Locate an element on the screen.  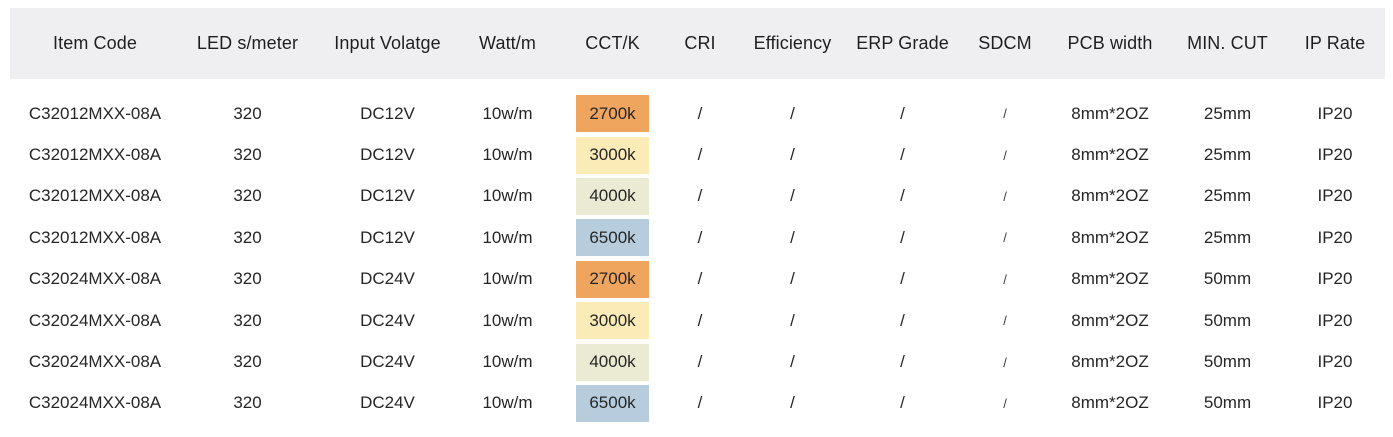
cell-cct-k: 2700k is located at coordinates (612, 279).